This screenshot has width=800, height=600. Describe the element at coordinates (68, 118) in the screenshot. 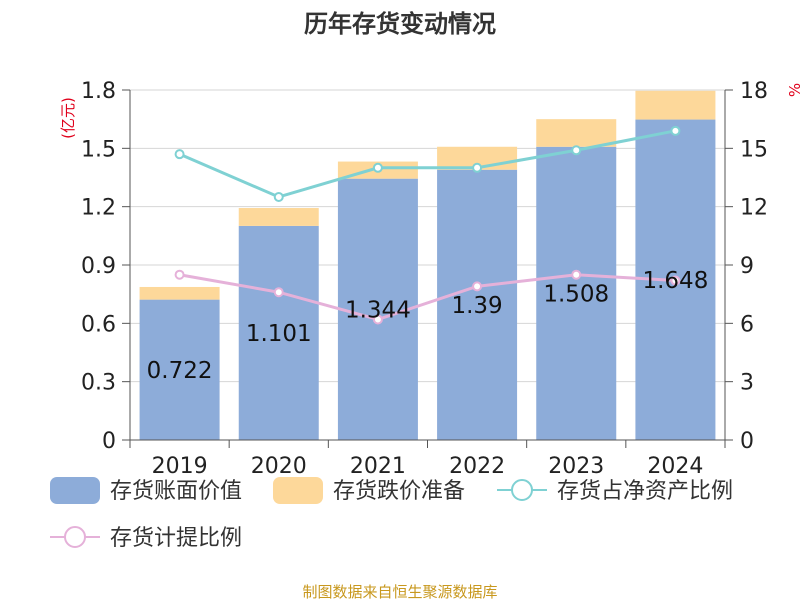

I see `left-axis-unit: (亿元)` at that location.